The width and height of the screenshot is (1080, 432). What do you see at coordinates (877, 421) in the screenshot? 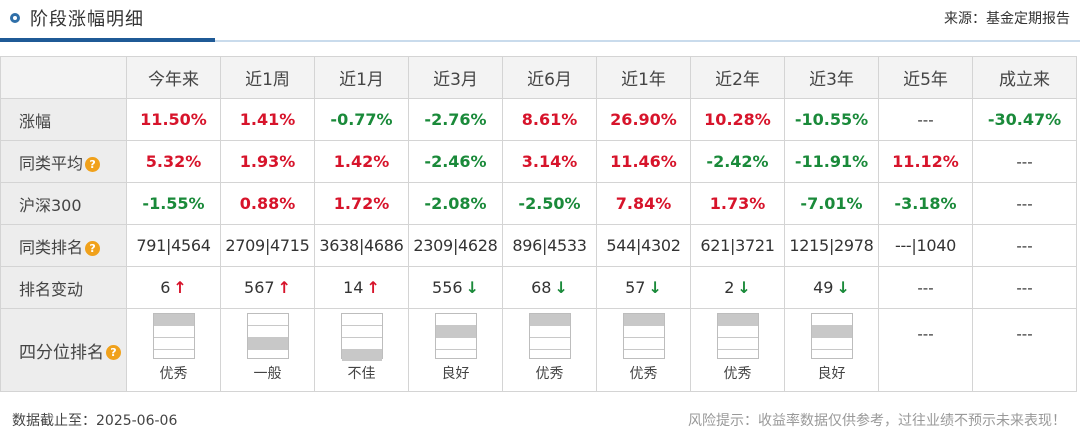
I see `risk-disclaimer: 风险提示：收益率数据仅供参考，过往业绩不预示未来表现！` at bounding box center [877, 421].